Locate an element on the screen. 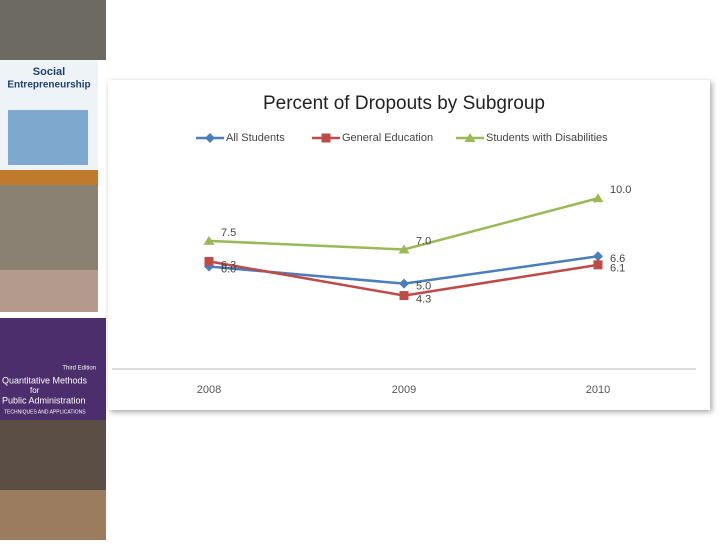  data-label: 7.0 is located at coordinates (423, 241).